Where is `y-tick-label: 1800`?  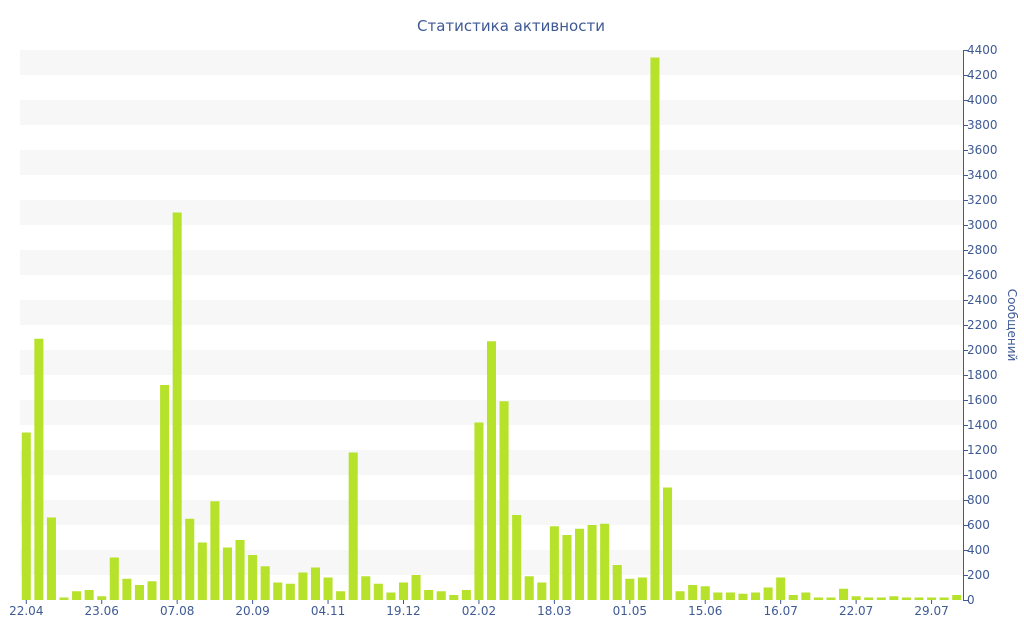
y-tick-label: 1800 is located at coordinates (982, 375).